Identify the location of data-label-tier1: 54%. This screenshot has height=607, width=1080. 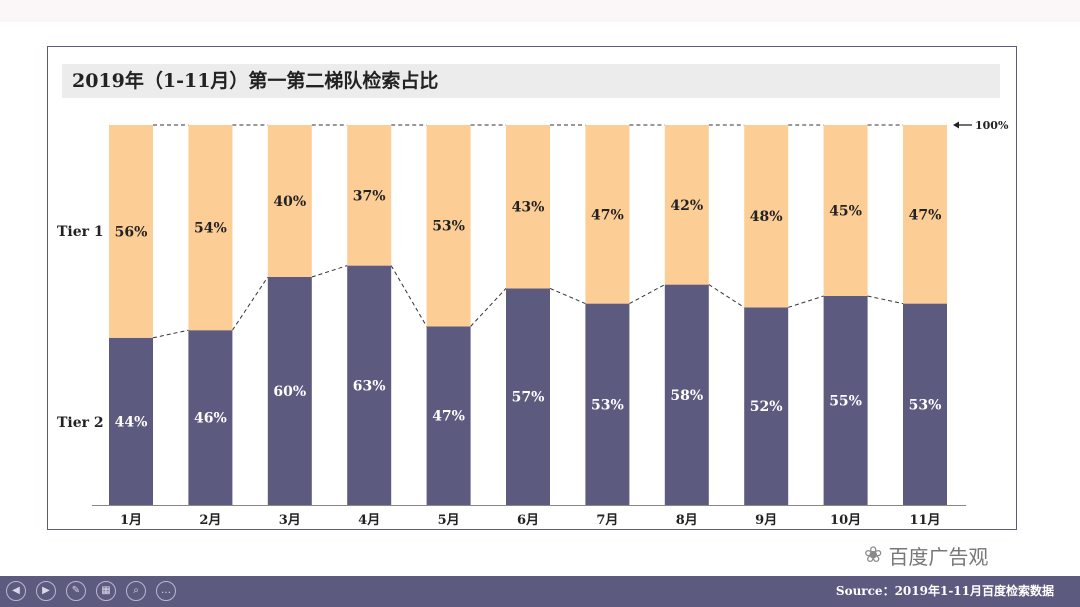
(210, 229).